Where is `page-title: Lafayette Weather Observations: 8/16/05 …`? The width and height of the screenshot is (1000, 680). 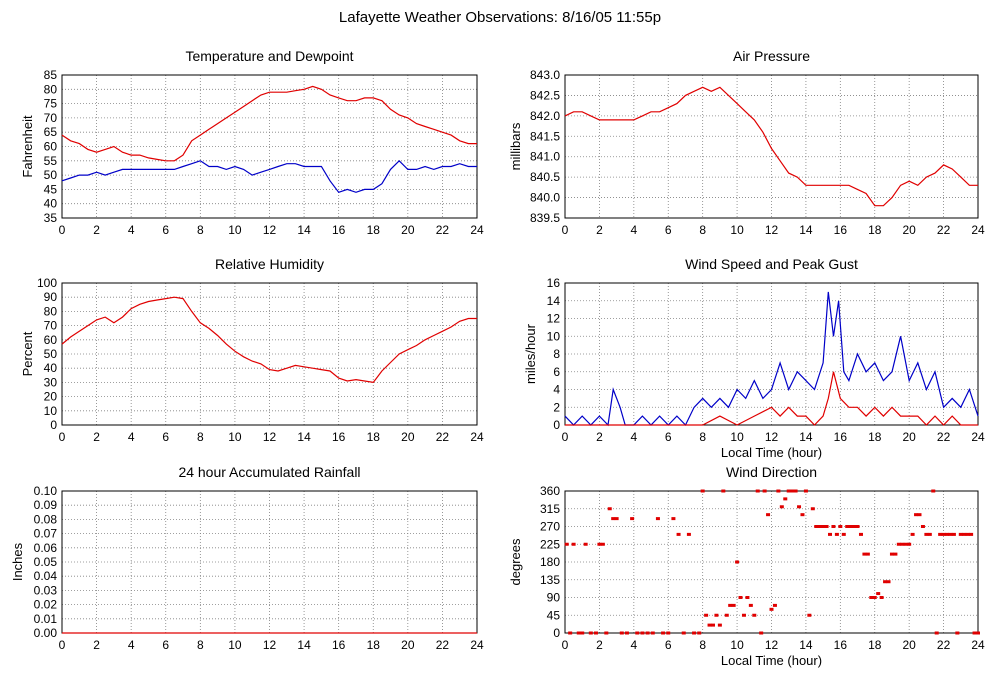
page-title: Lafayette Weather Observations: 8/16/05 … is located at coordinates (500, 17).